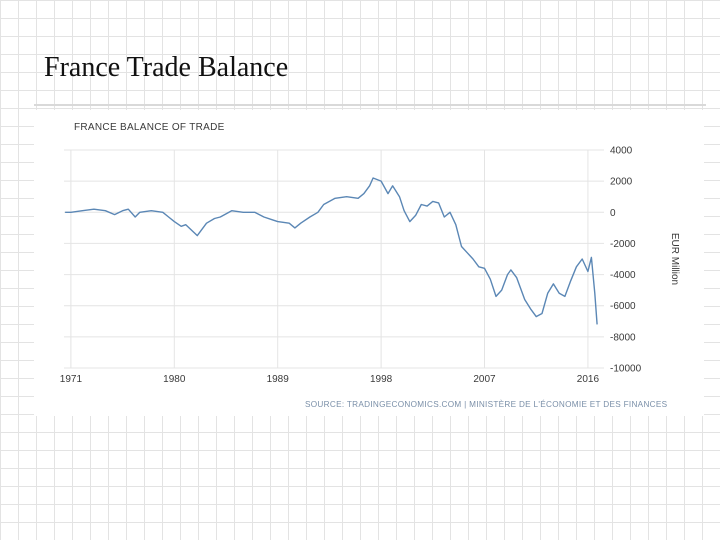 The height and width of the screenshot is (540, 720). I want to click on x-tick-label: 1998, so click(381, 379).